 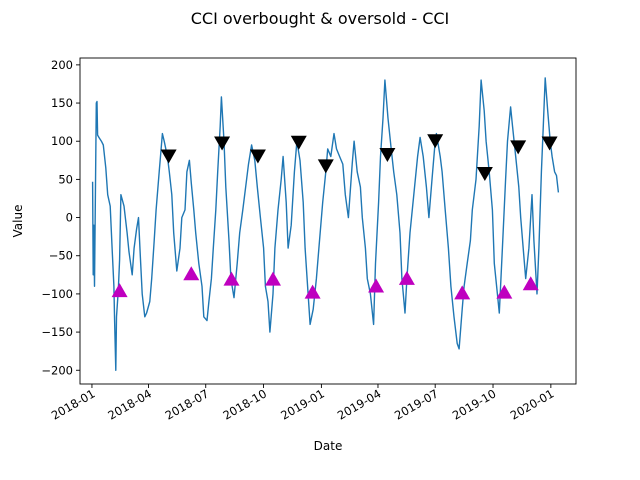 What do you see at coordinates (320, 18) in the screenshot?
I see `chart-title: CCI overbought & oversold - CCI` at bounding box center [320, 18].